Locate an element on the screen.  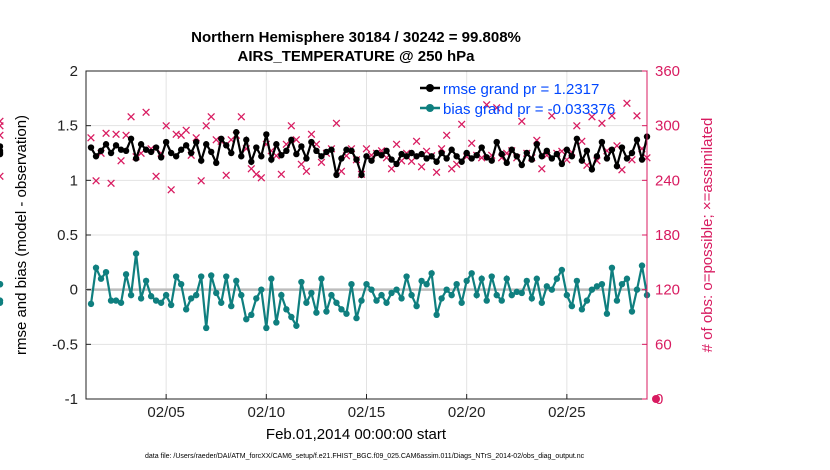
y-tick-label: -1 is located at coordinates (71, 399).